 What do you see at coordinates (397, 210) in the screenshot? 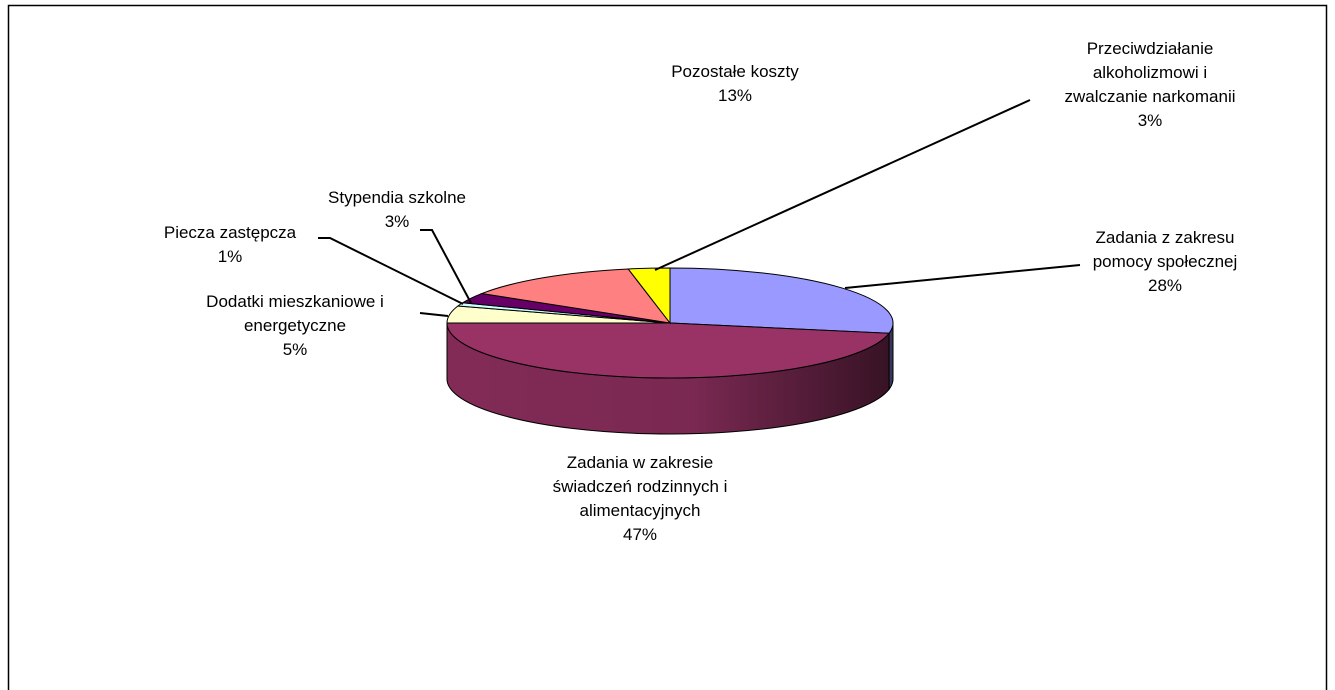
I see `data-label: Stypendia szkolne 3%` at bounding box center [397, 210].